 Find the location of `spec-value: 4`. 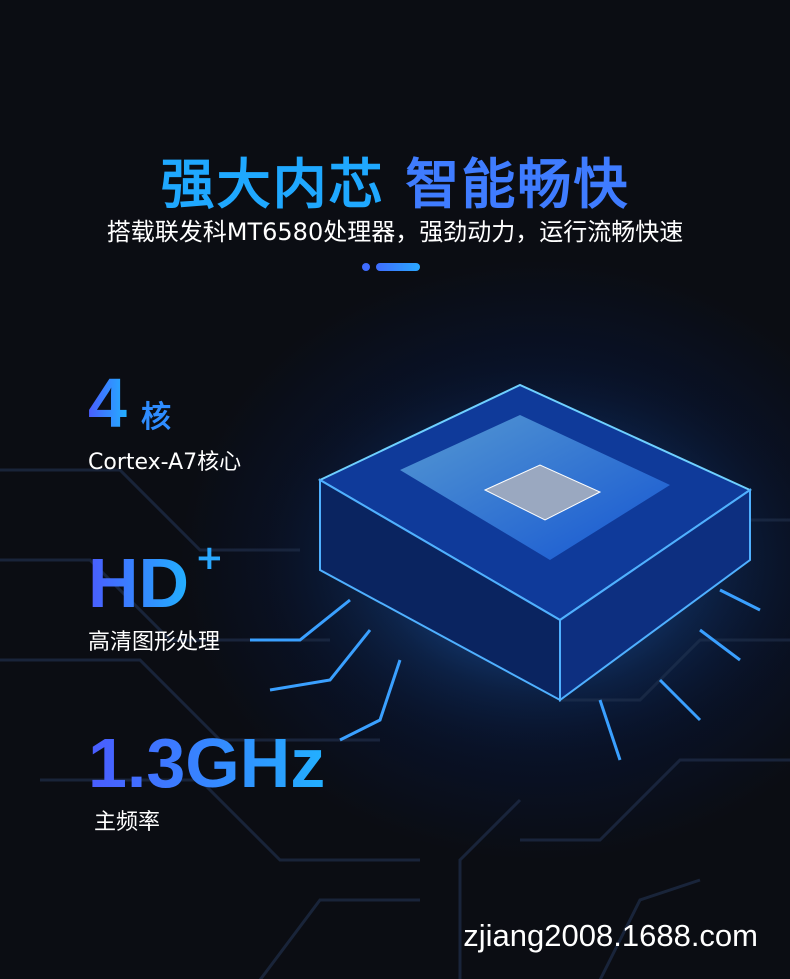

spec-value: 4 is located at coordinates (107, 403).